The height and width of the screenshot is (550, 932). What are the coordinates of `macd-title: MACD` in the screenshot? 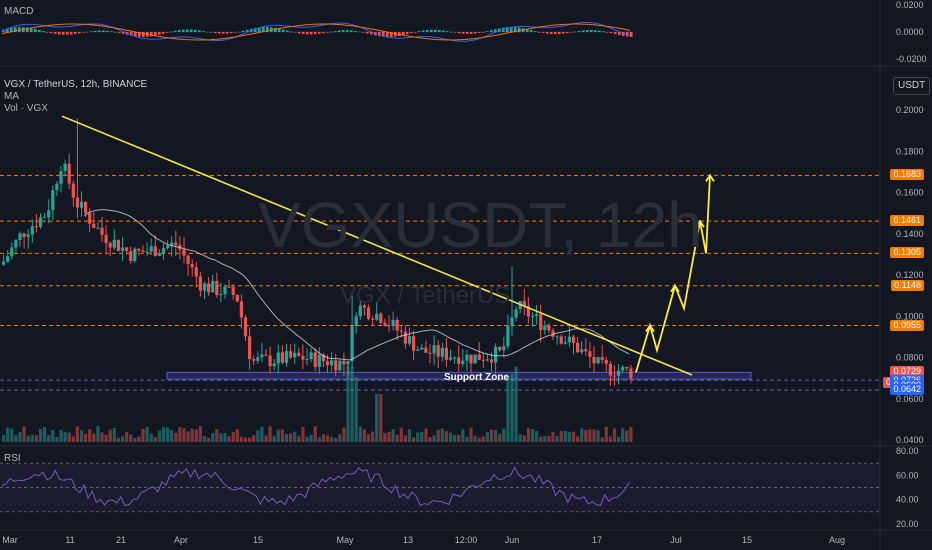 It's located at (19, 11).